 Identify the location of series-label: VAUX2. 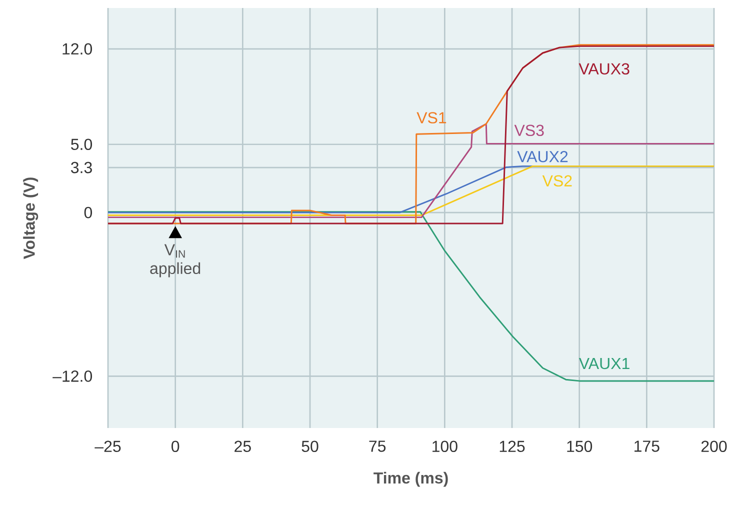
(542, 156).